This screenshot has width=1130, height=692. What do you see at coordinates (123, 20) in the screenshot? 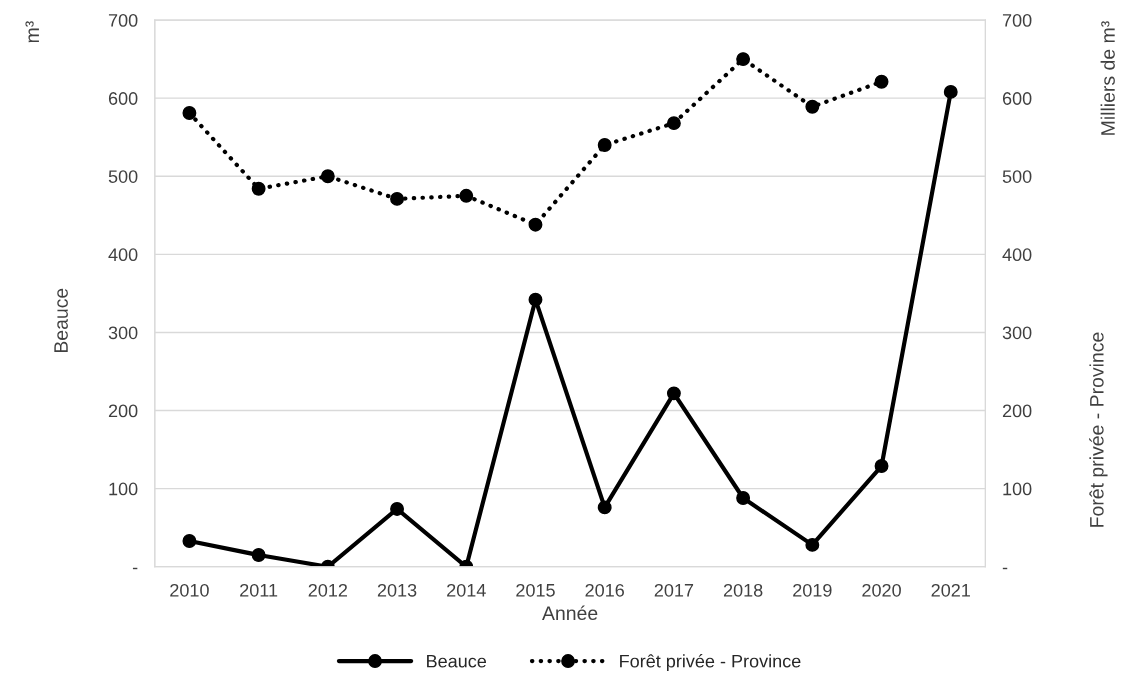
I see `y-tick-label: 700` at bounding box center [123, 20].